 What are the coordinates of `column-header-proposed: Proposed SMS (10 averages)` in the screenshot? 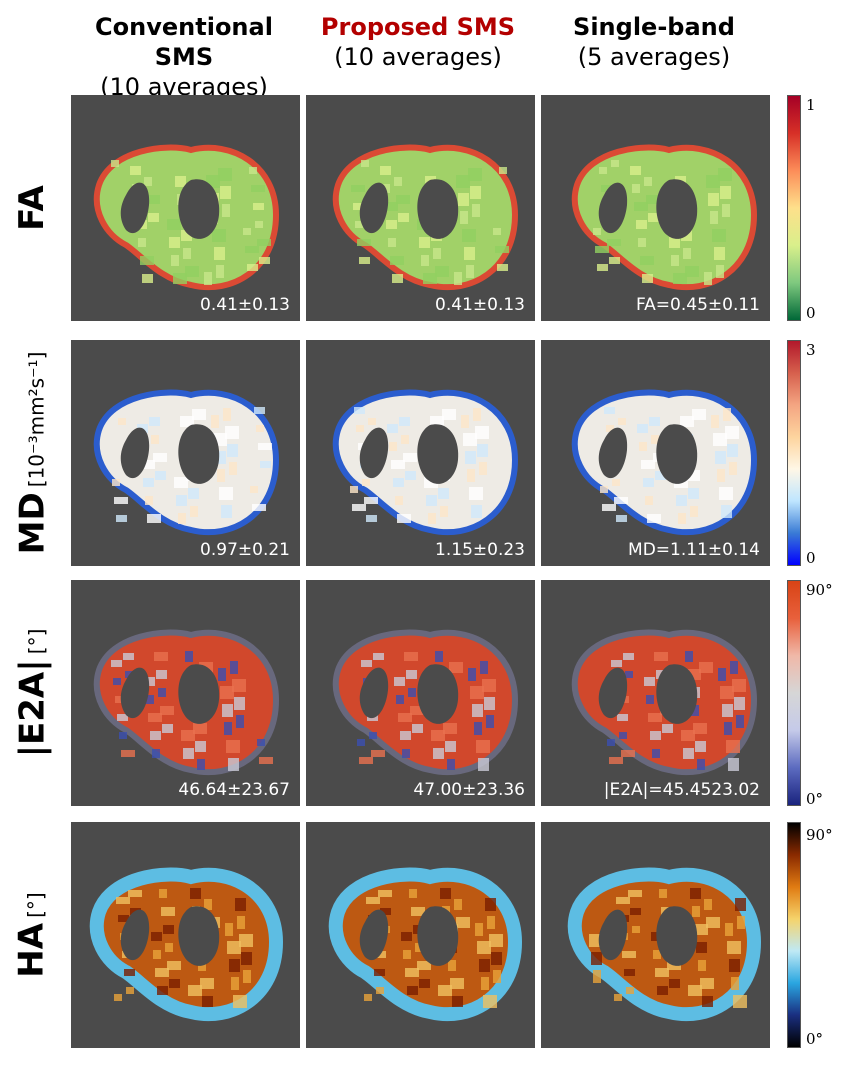 It's located at (418, 42).